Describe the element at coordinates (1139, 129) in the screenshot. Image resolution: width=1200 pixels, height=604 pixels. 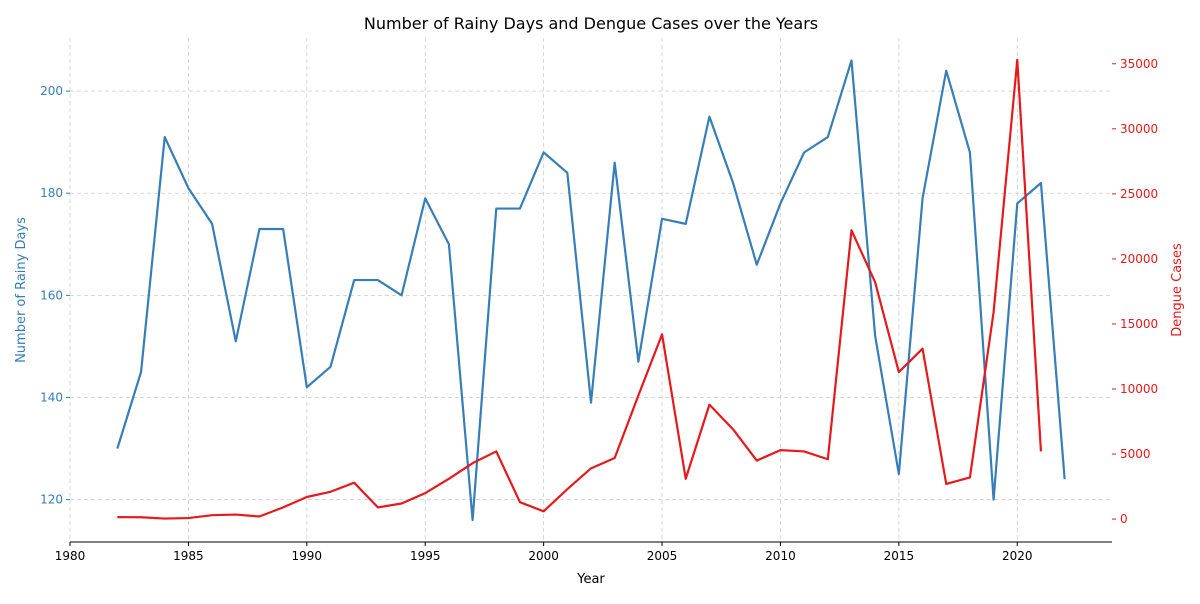
I see `y-right-tick-label: 30000` at that location.